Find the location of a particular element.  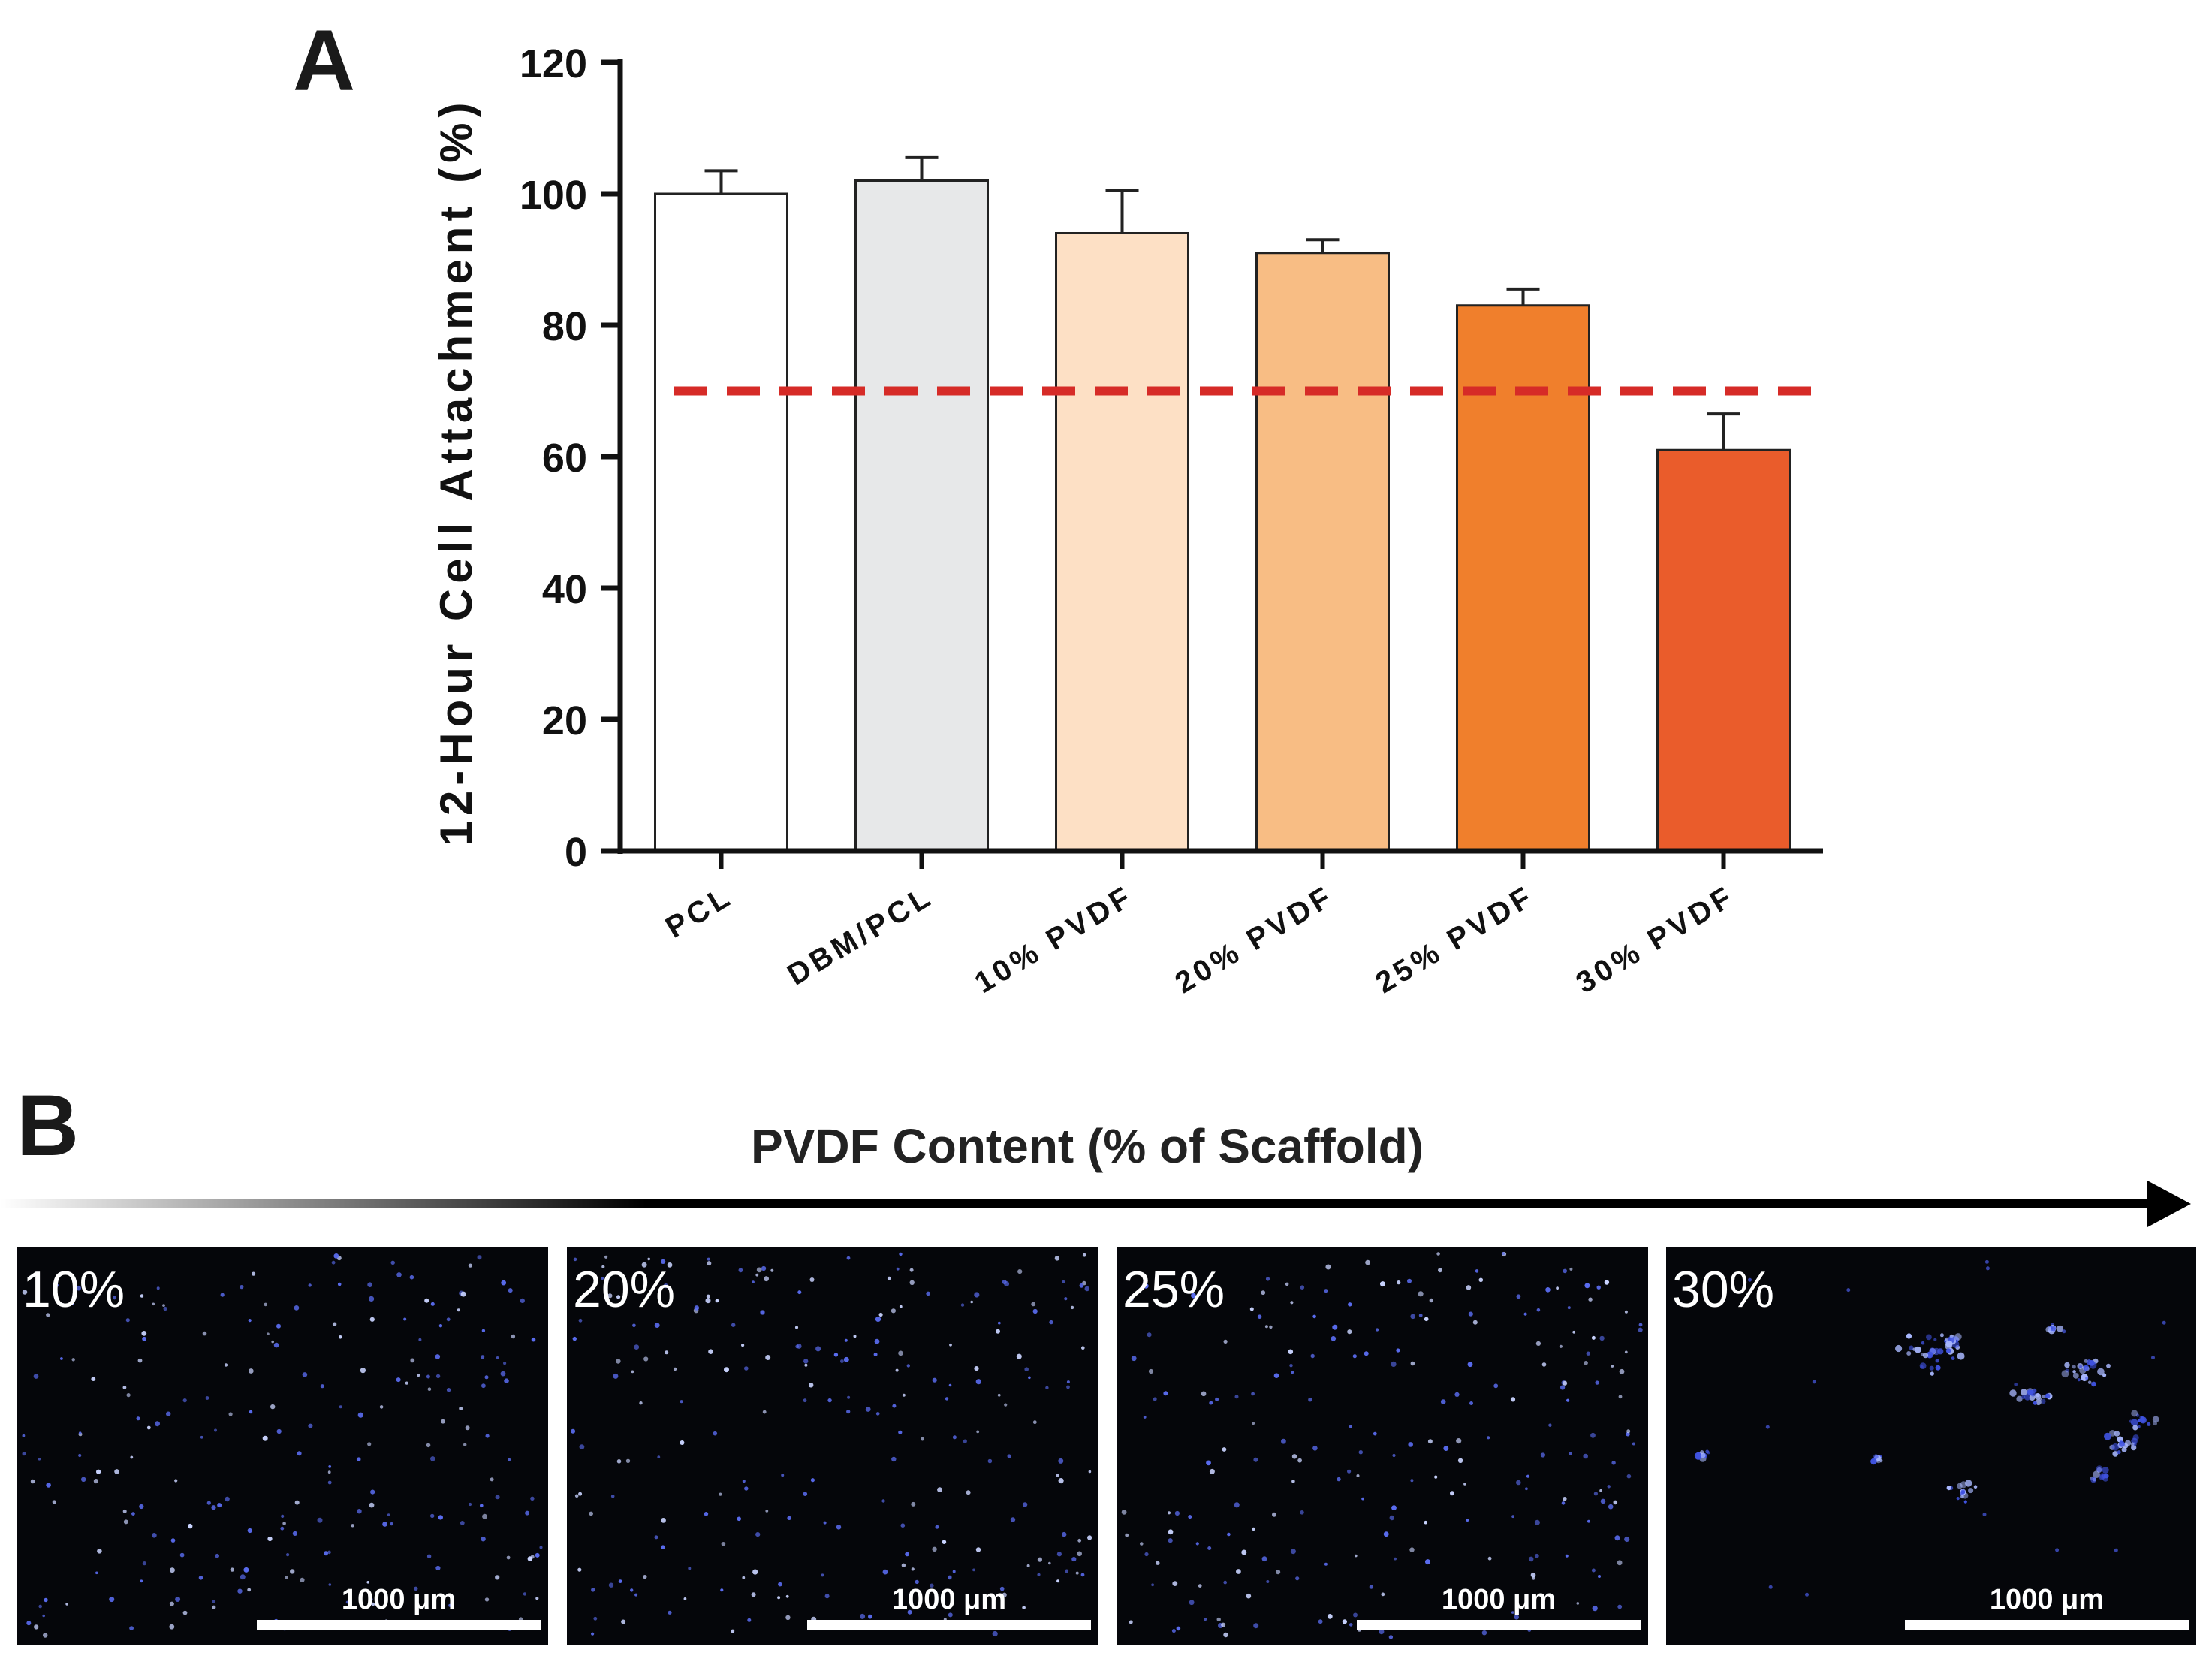

y-tick-label: 60 is located at coordinates (564, 458).